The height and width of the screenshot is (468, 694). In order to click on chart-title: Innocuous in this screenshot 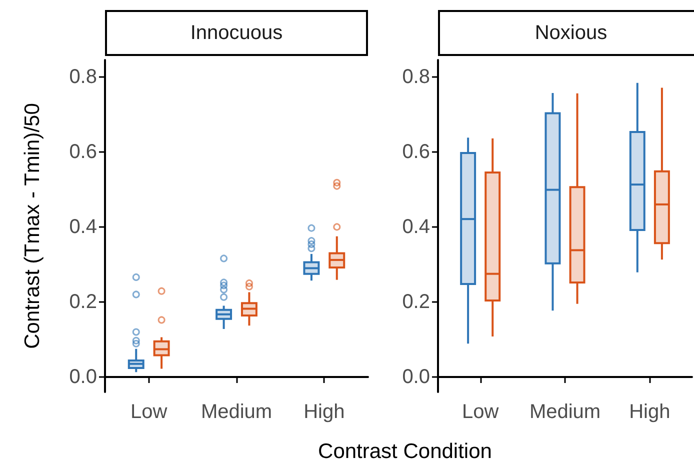, I will do `click(236, 33)`.